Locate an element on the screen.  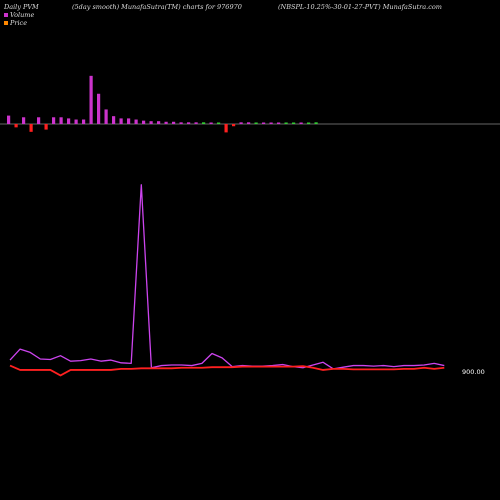
legend-volume: Volume is located at coordinates (19, 15).